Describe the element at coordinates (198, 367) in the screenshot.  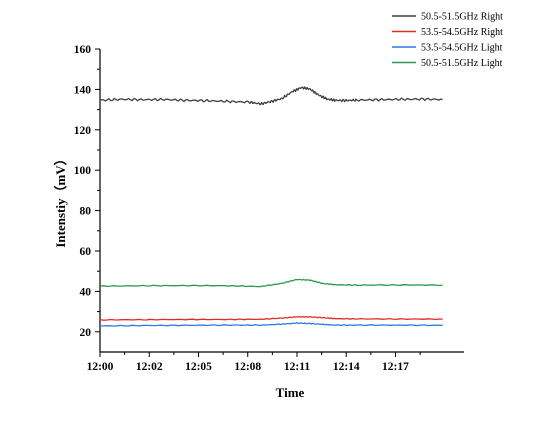
I see `x-tick-label: 12:05` at that location.